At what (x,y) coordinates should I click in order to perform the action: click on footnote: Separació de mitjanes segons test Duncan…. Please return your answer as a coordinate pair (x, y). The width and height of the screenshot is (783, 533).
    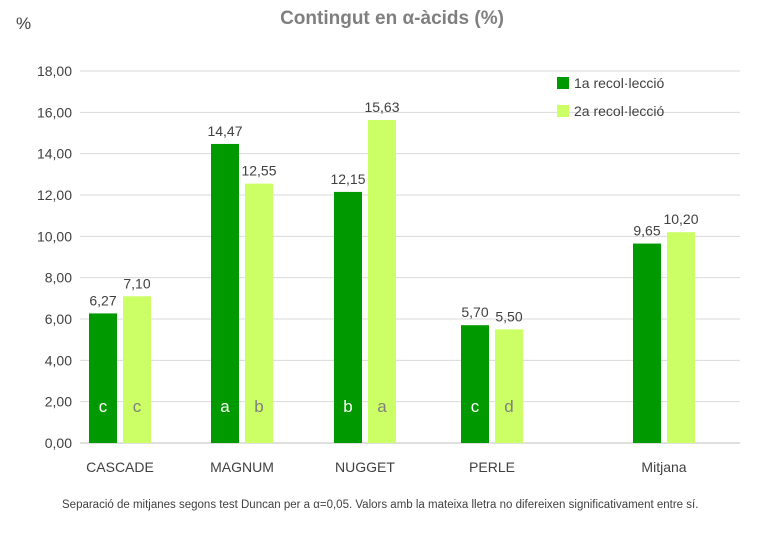
    Looking at the image, I should click on (380, 505).